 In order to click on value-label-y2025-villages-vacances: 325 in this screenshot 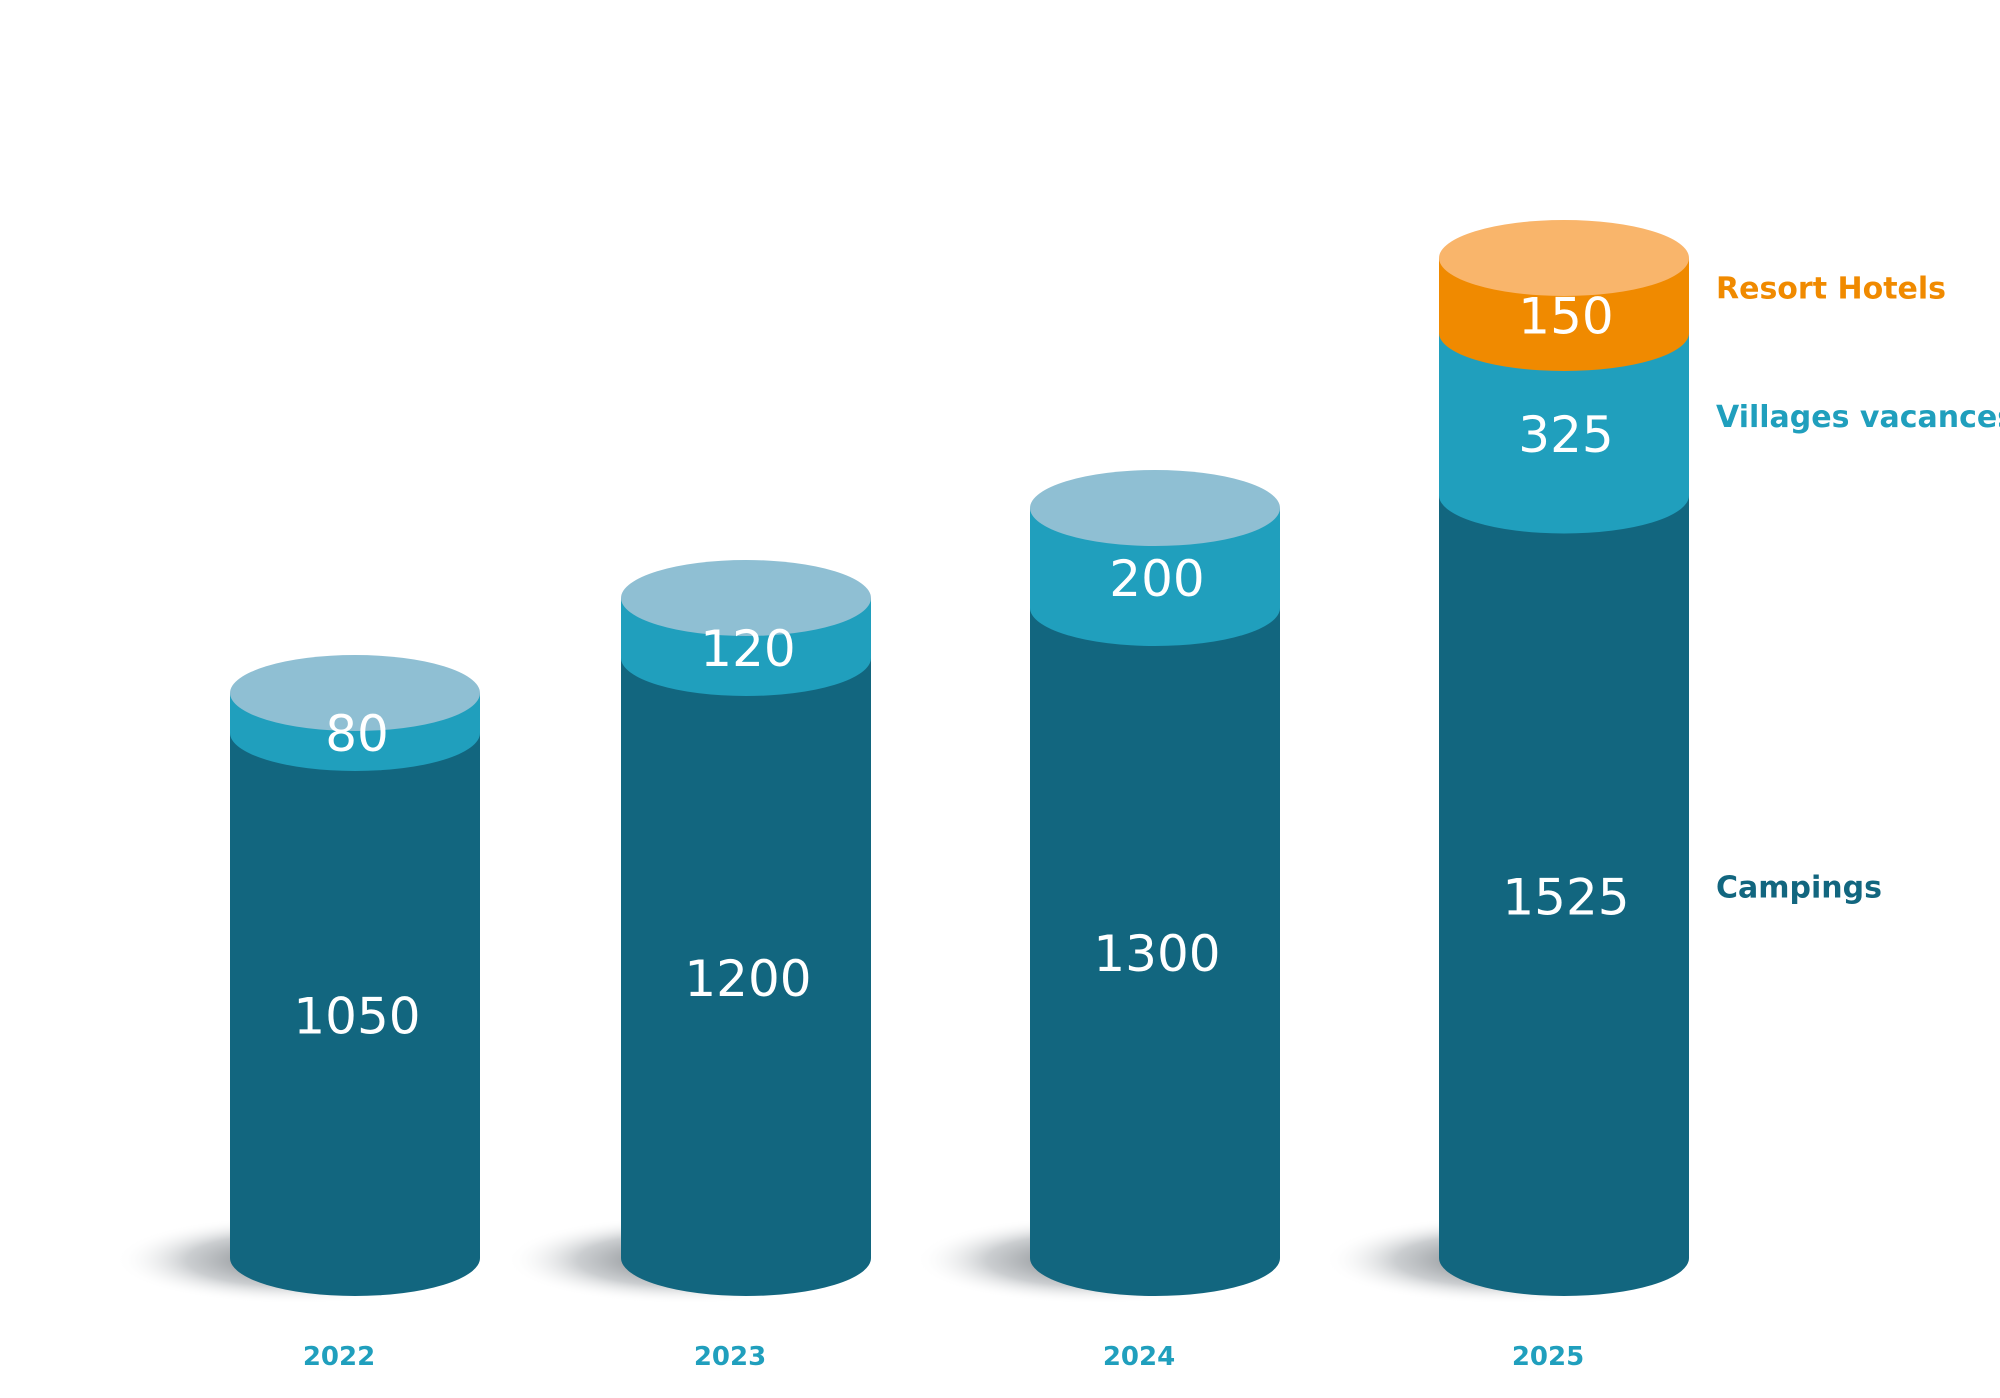, I will do `click(1565, 435)`.